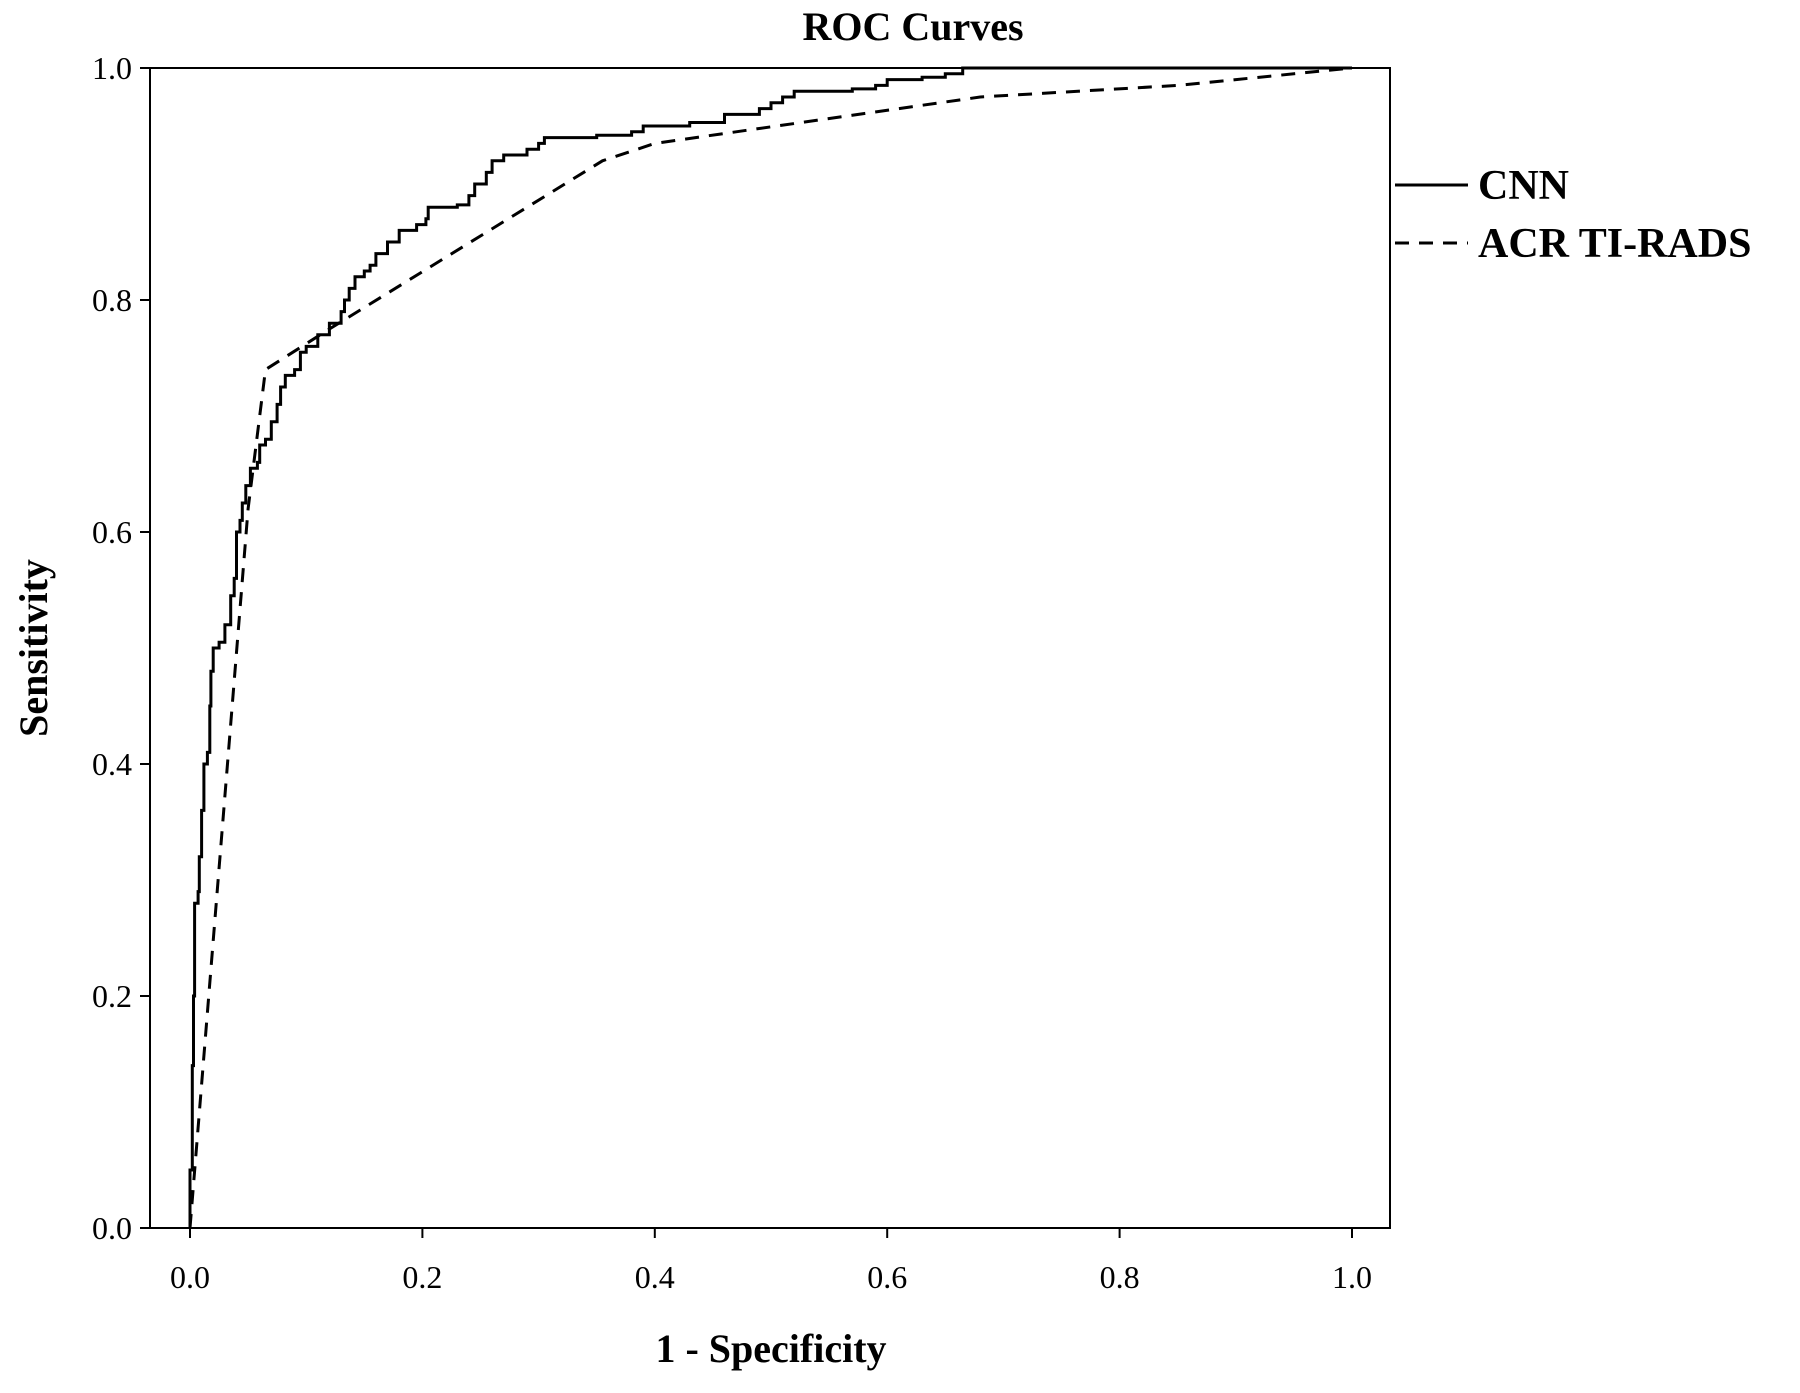 The image size is (1800, 1393). Describe the element at coordinates (887, 1277) in the screenshot. I see `x-tick-label: 0.6` at that location.